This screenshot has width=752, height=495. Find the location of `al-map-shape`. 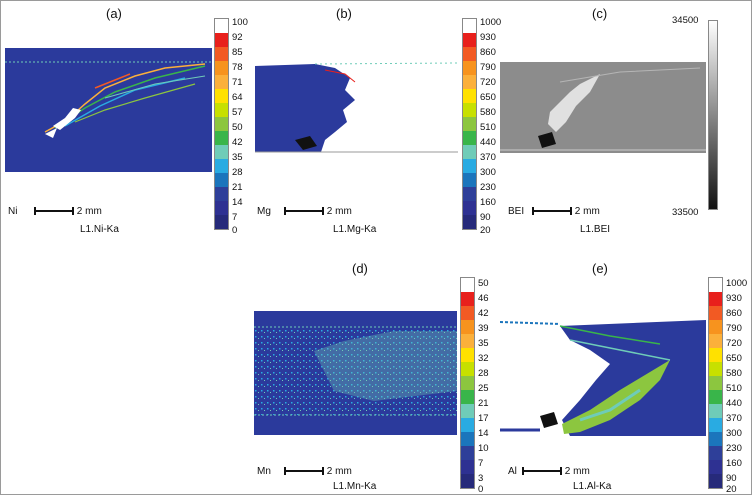

al-map-shape is located at coordinates (603, 378).